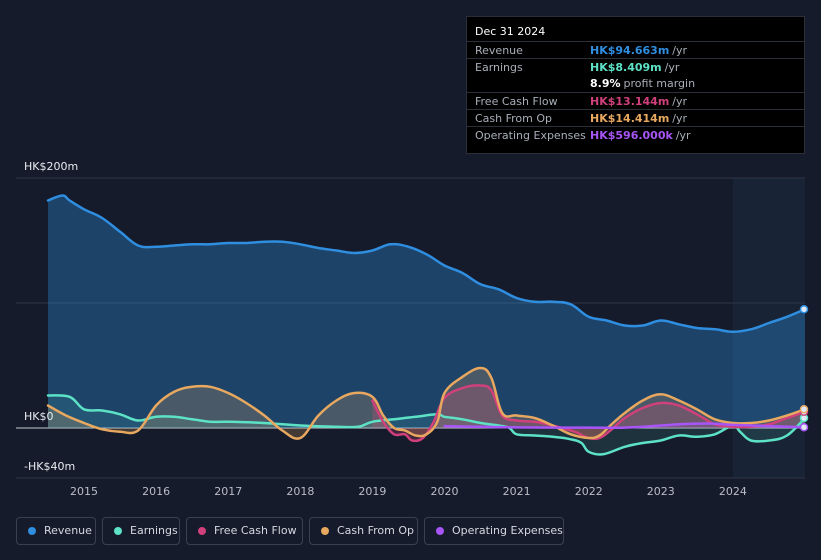 Image resolution: width=821 pixels, height=560 pixels. I want to click on legend-item-earnings: Earnings, so click(141, 531).